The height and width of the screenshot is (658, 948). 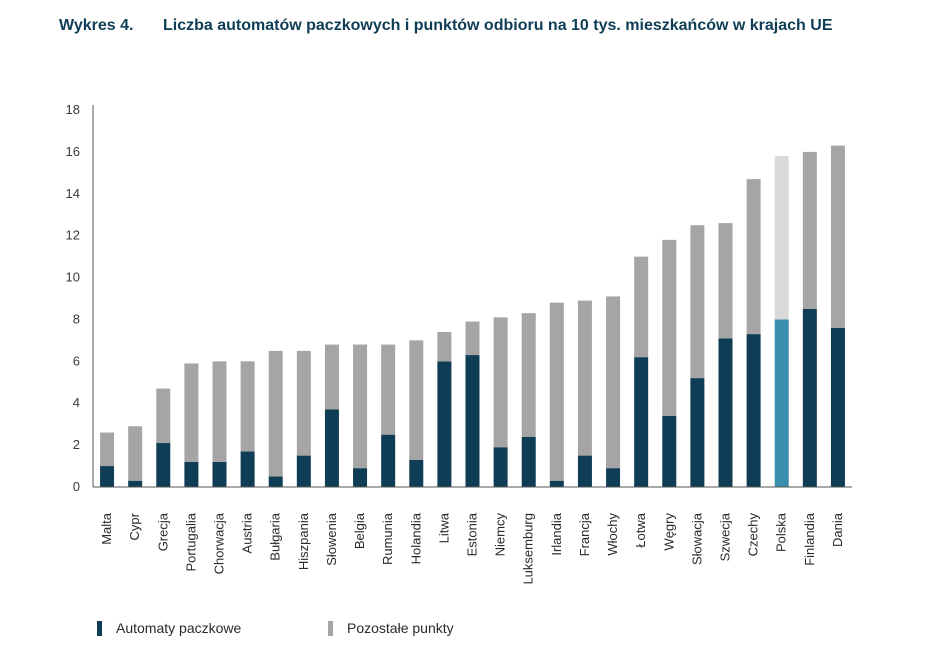 What do you see at coordinates (809, 539) in the screenshot?
I see `x-tick-label: Finlandia` at bounding box center [809, 539].